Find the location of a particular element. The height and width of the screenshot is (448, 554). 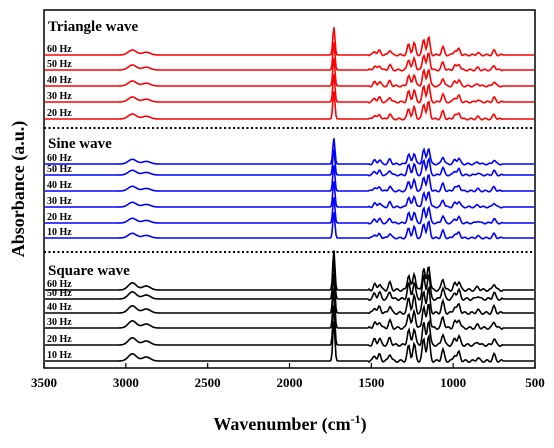

panel-title: Square wave is located at coordinates (89, 271).